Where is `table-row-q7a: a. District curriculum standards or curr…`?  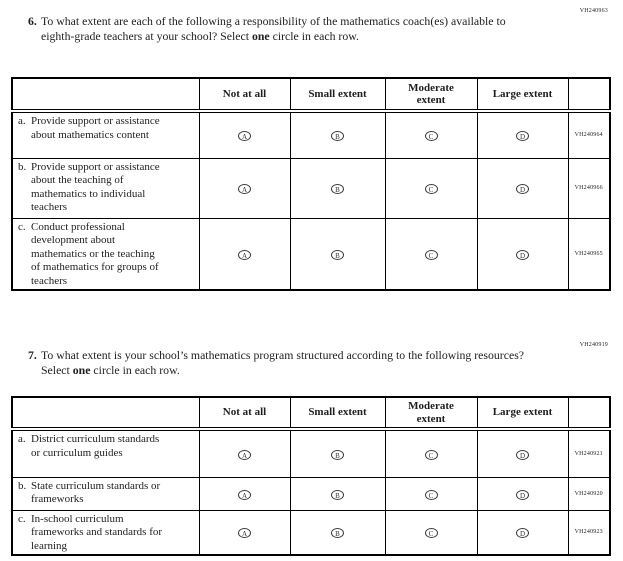
table-row-q7a: a. District curriculum standards or curr… is located at coordinates (311, 453).